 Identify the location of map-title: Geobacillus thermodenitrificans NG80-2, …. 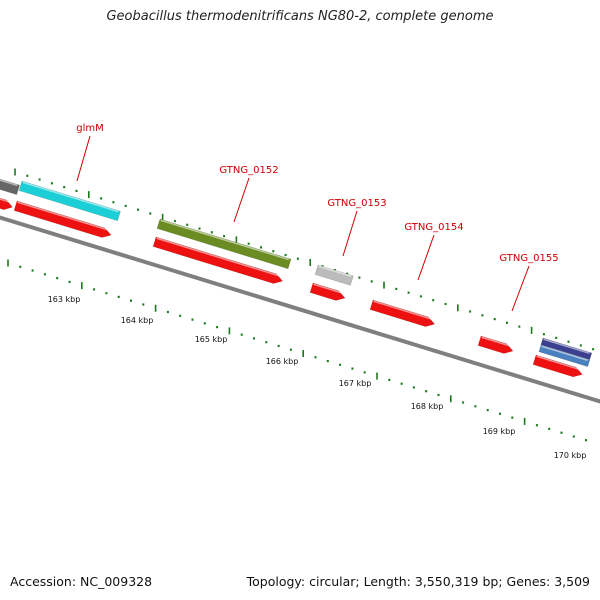
(300, 16).